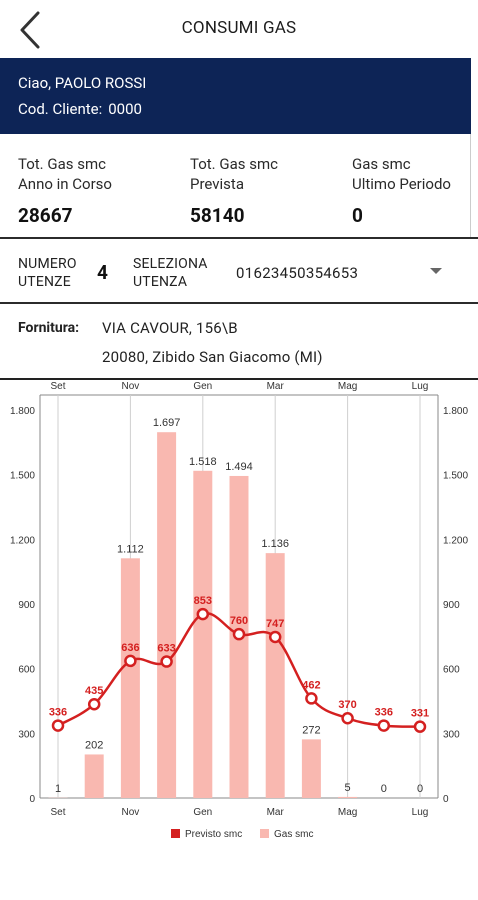 Image resolution: width=478 pixels, height=900 pixels. I want to click on y-tick-label-right: 600, so click(451, 670).